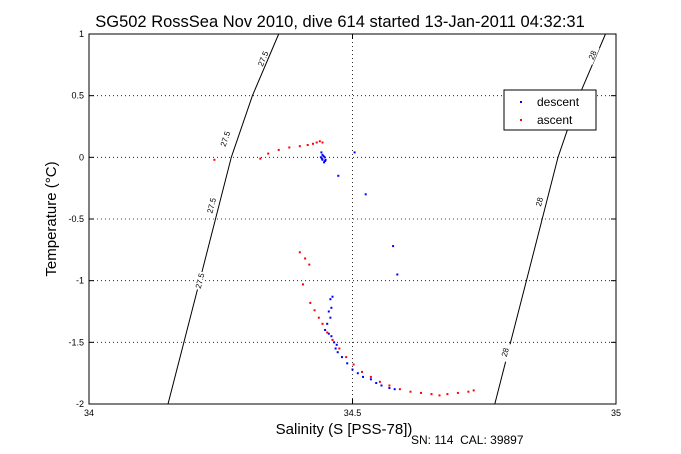 Image resolution: width=681 pixels, height=454 pixels. What do you see at coordinates (76, 342) in the screenshot?
I see `y-tick-label: -1.5` at bounding box center [76, 342].